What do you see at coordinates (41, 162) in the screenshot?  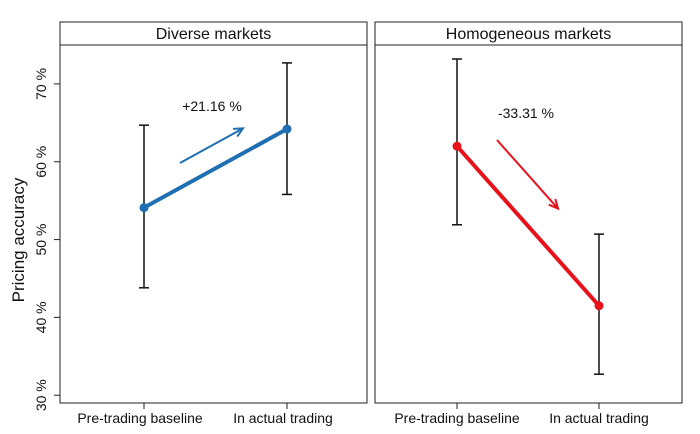 I see `y-tick-label: 60 %` at bounding box center [41, 162].